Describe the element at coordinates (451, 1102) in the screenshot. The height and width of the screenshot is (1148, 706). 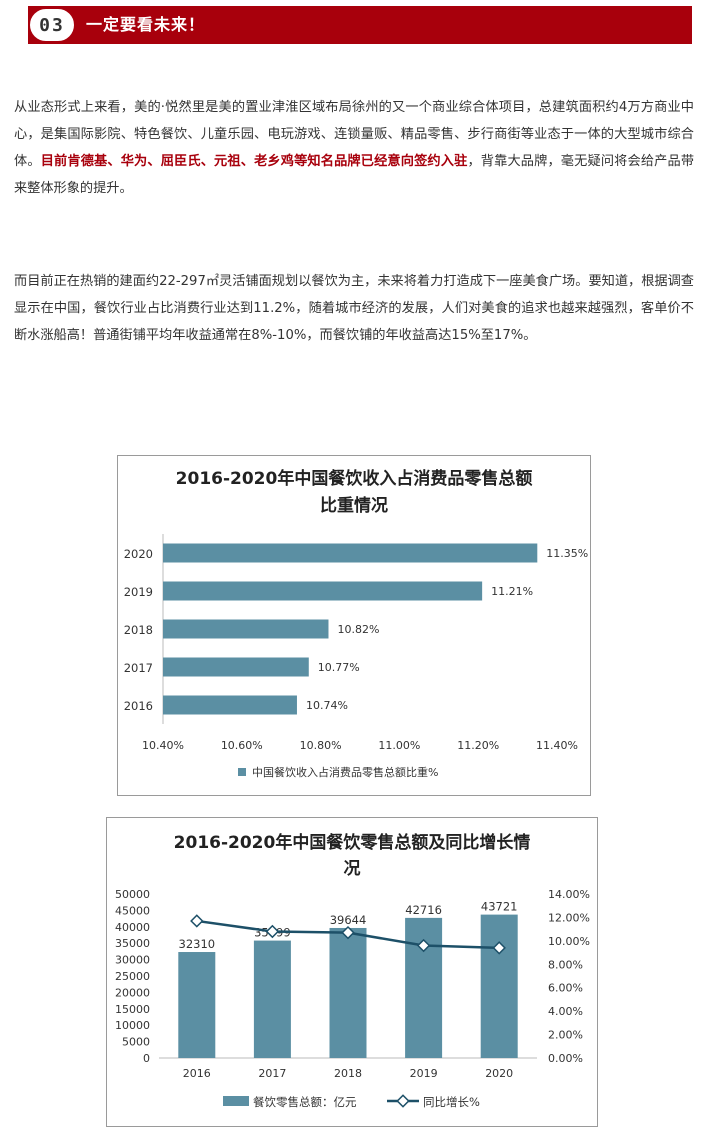
I see `chart-2-legend-line-label: 同比增长%` at that location.